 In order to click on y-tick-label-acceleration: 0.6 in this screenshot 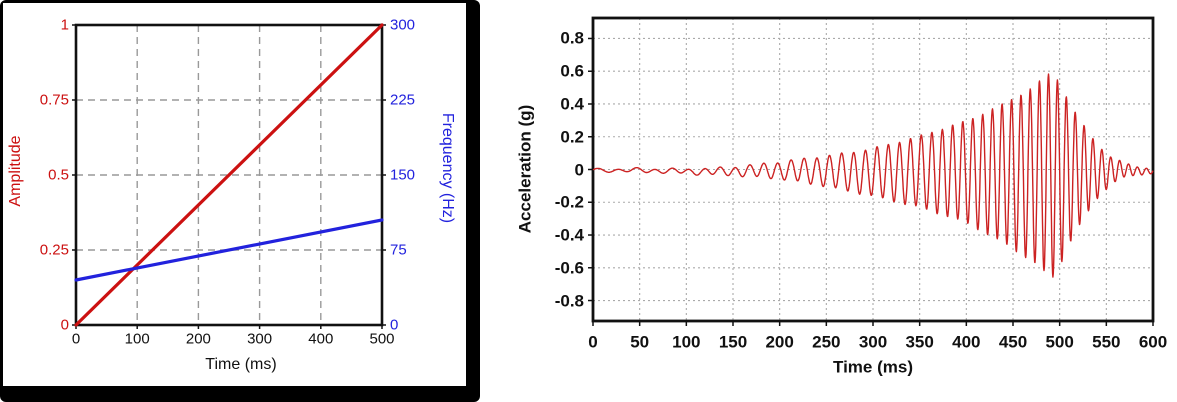, I will do `click(572, 71)`.